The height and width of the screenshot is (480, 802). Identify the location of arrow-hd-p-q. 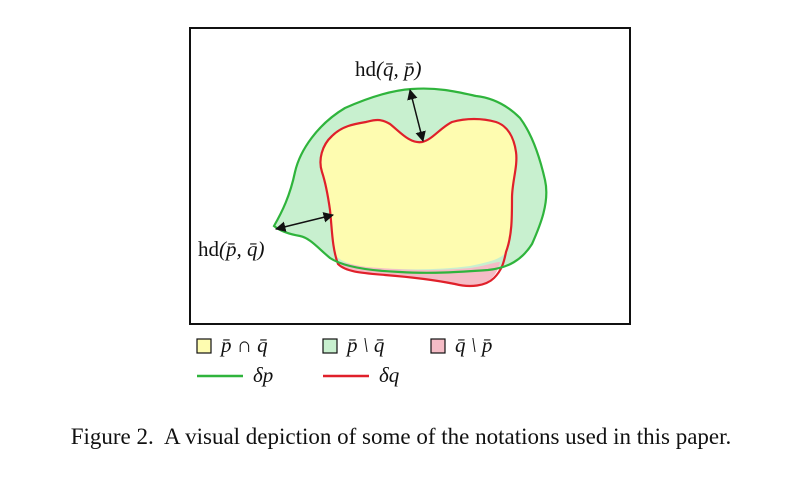
(304, 222).